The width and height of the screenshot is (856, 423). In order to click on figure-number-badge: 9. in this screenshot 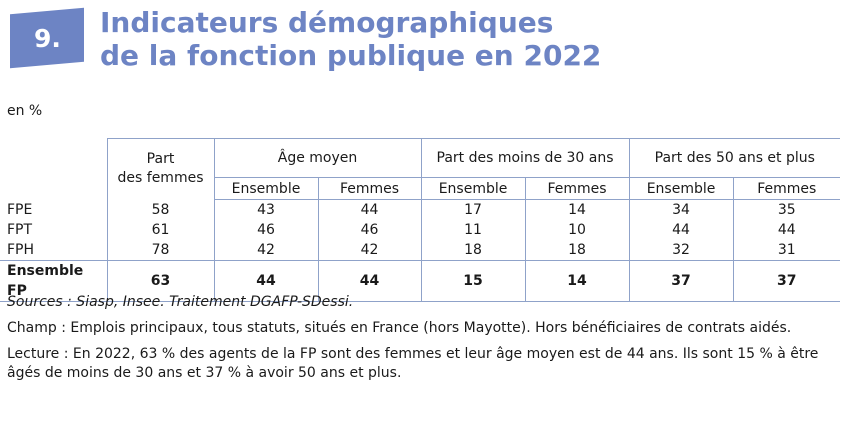, I will do `click(47, 38)`.